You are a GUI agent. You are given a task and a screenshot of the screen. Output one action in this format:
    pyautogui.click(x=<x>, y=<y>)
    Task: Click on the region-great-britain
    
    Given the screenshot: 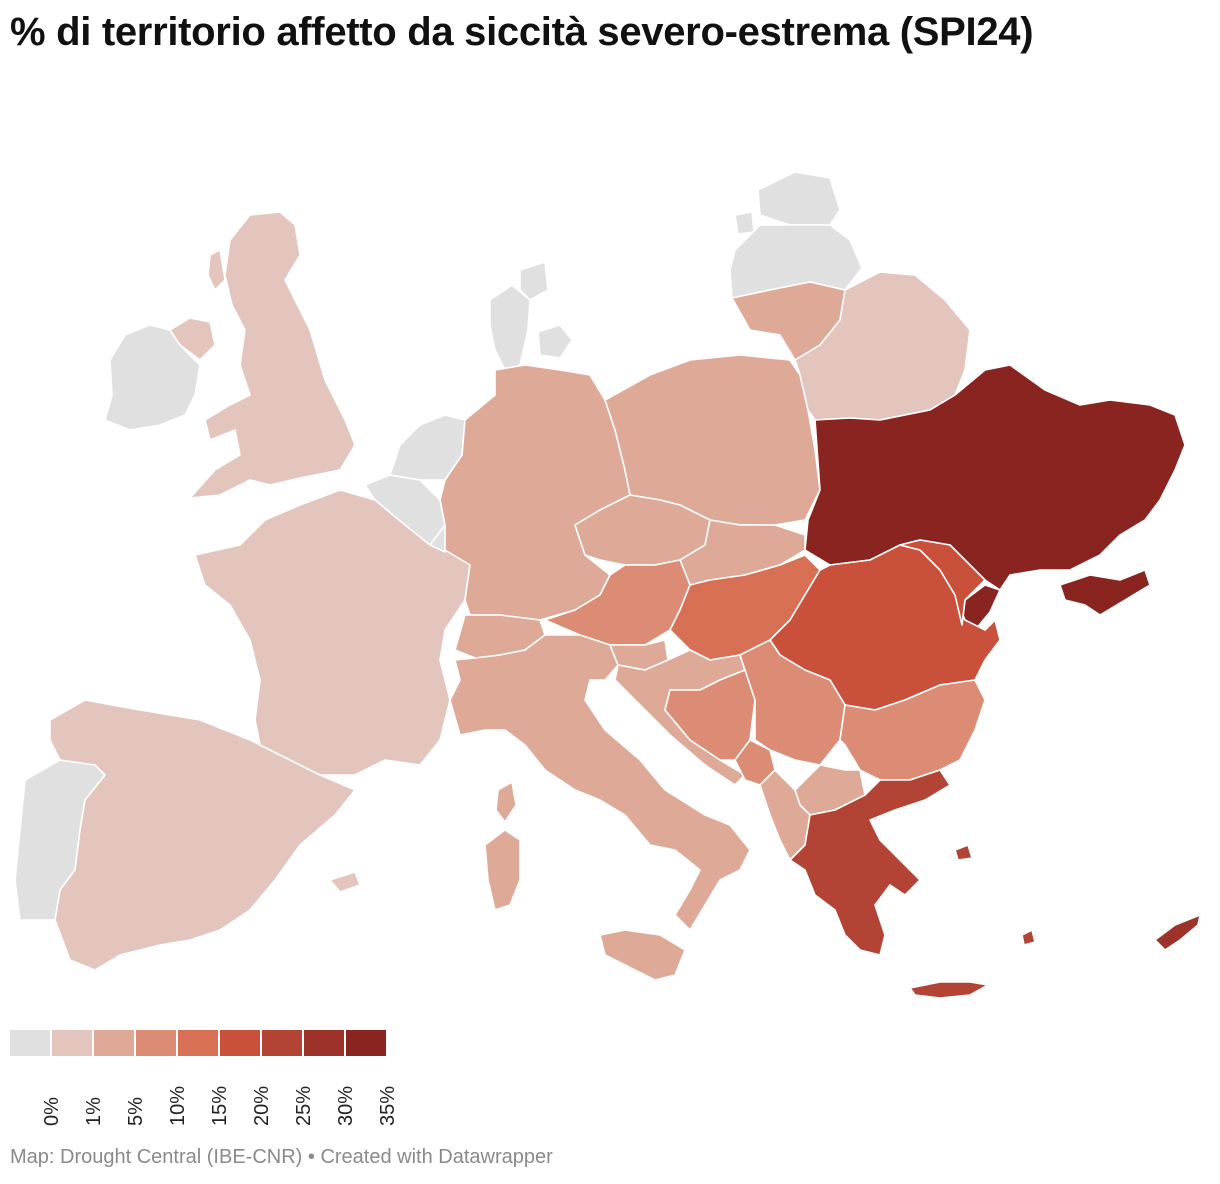 What is the action you would take?
    pyautogui.click(x=272, y=355)
    